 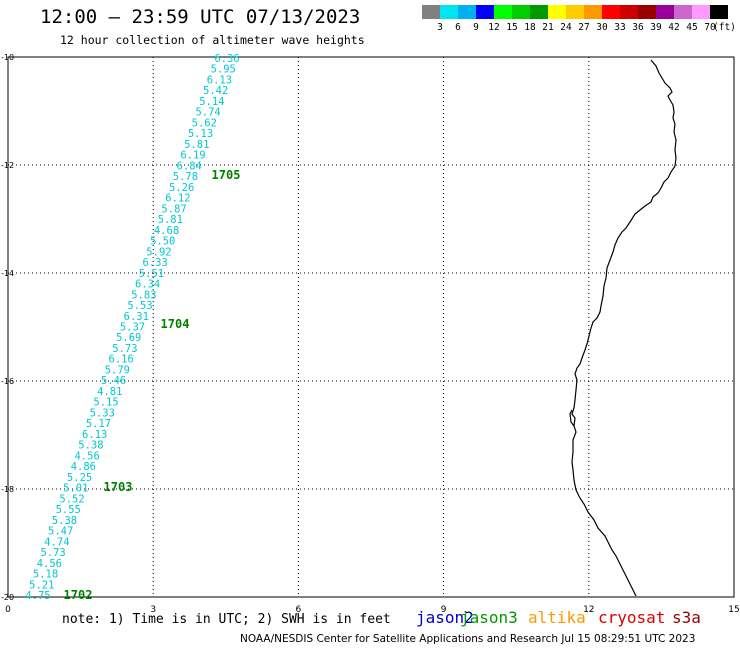 What do you see at coordinates (113, 381) in the screenshot?
I see `swh-value: 5.46` at bounding box center [113, 381].